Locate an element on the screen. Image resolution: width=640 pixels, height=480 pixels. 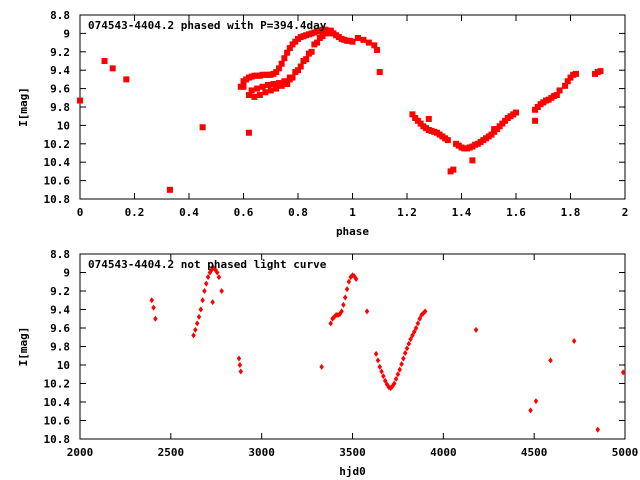
unphased-y-tick-label: 10 is located at coordinates (63, 365).